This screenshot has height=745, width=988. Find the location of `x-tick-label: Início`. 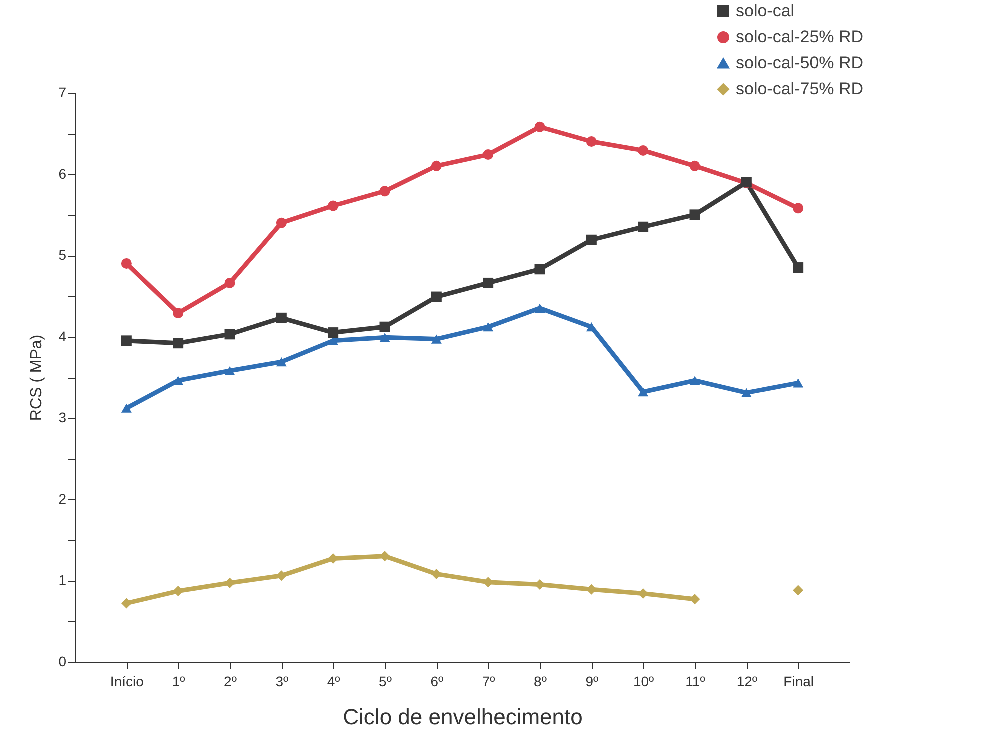

x-tick-label: Início is located at coordinates (127, 682).